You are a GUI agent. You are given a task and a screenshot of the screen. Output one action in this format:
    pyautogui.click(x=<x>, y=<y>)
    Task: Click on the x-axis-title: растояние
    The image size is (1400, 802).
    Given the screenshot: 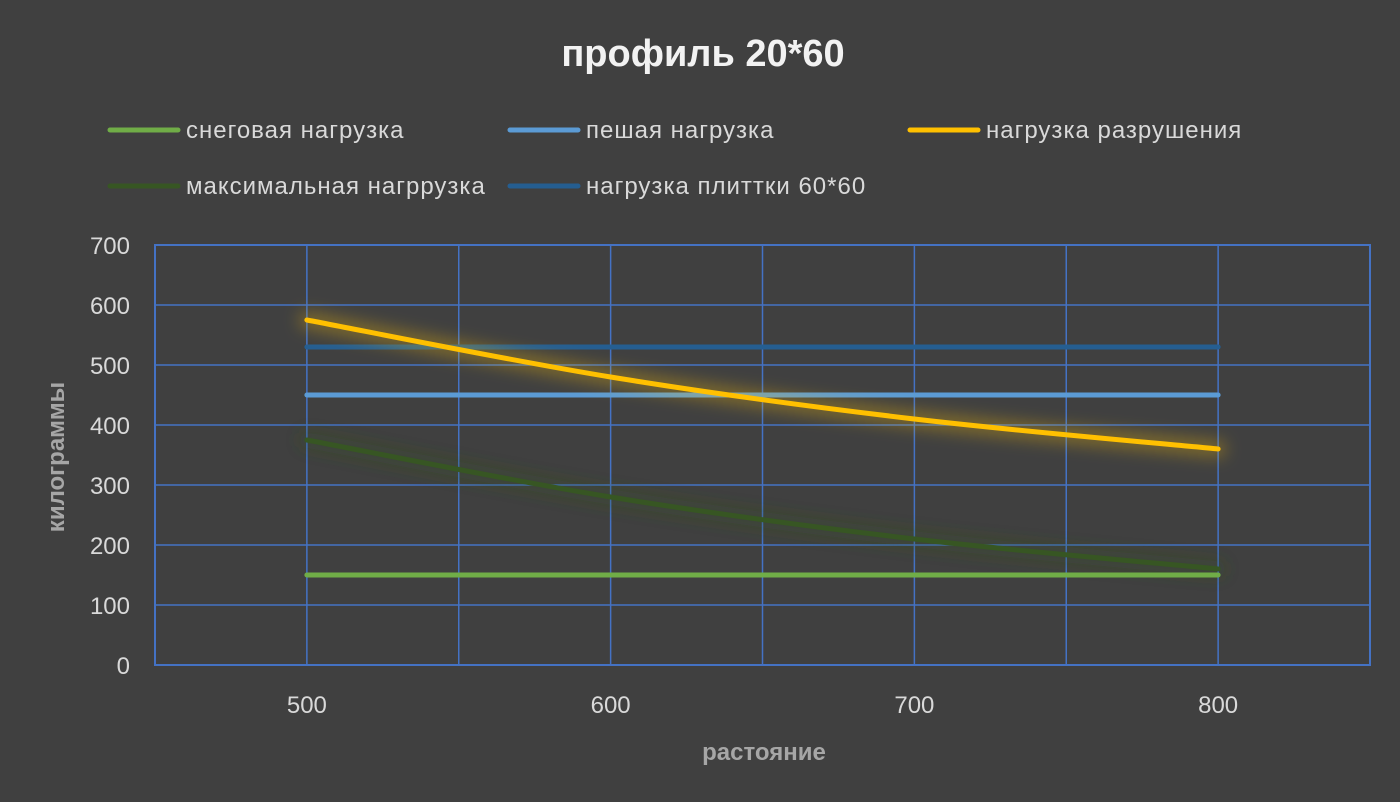 What is the action you would take?
    pyautogui.click(x=764, y=752)
    